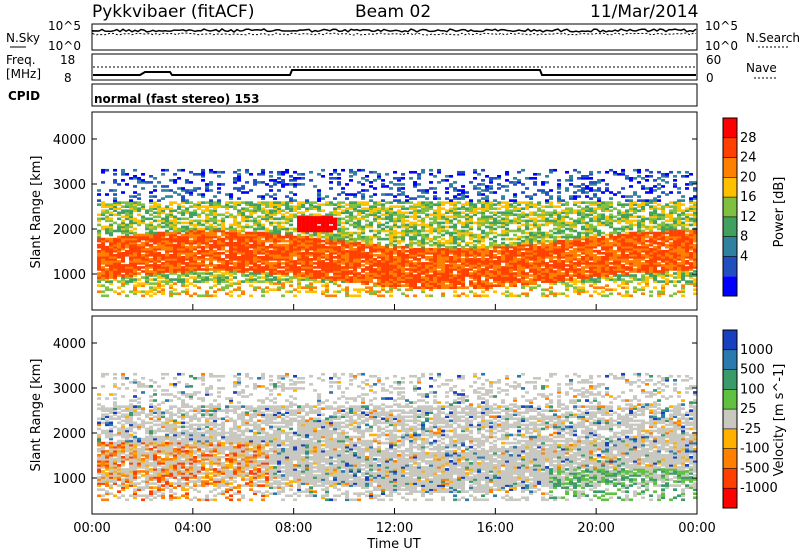 The height and width of the screenshot is (558, 800). What do you see at coordinates (64, 46) in the screenshot?
I see `nsky-tick-bottom: 10^0` at bounding box center [64, 46].